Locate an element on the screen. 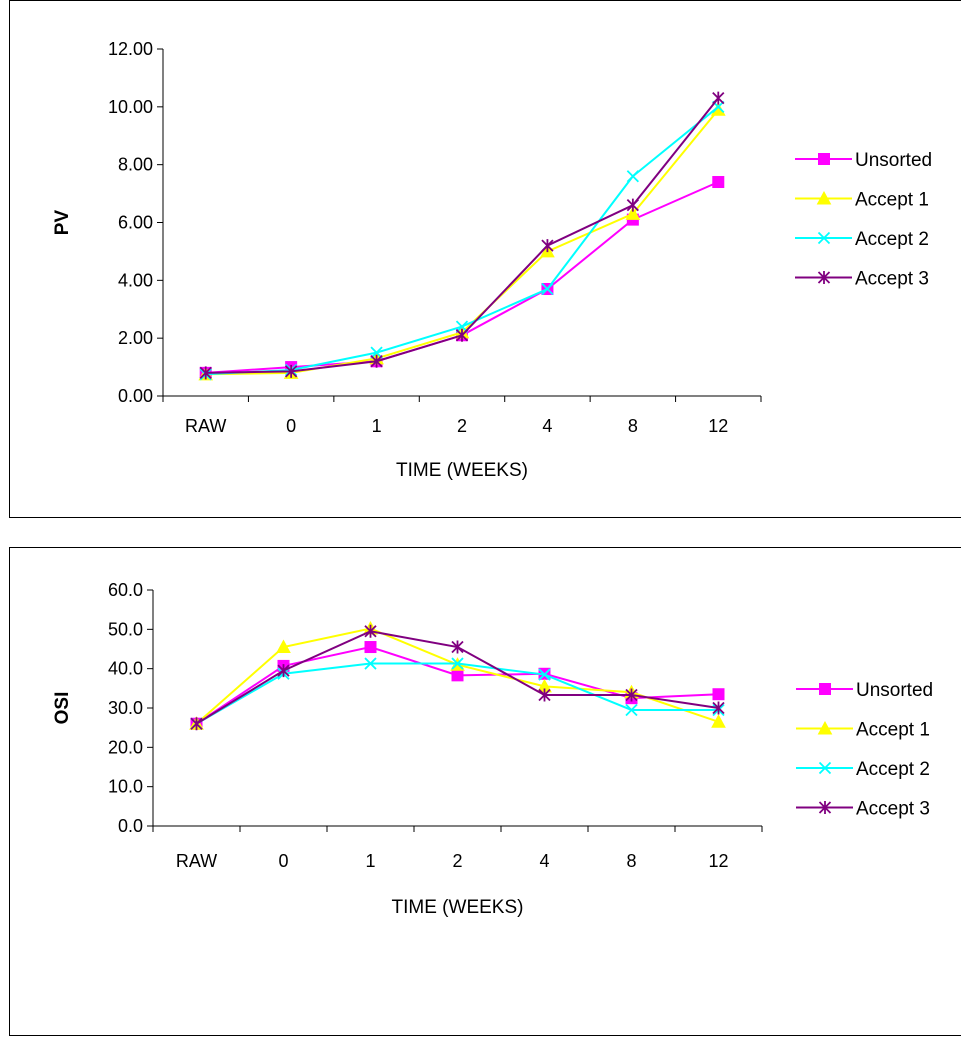 This screenshot has height=1037, width=961. y-tick-label: 40.0 is located at coordinates (125, 669).